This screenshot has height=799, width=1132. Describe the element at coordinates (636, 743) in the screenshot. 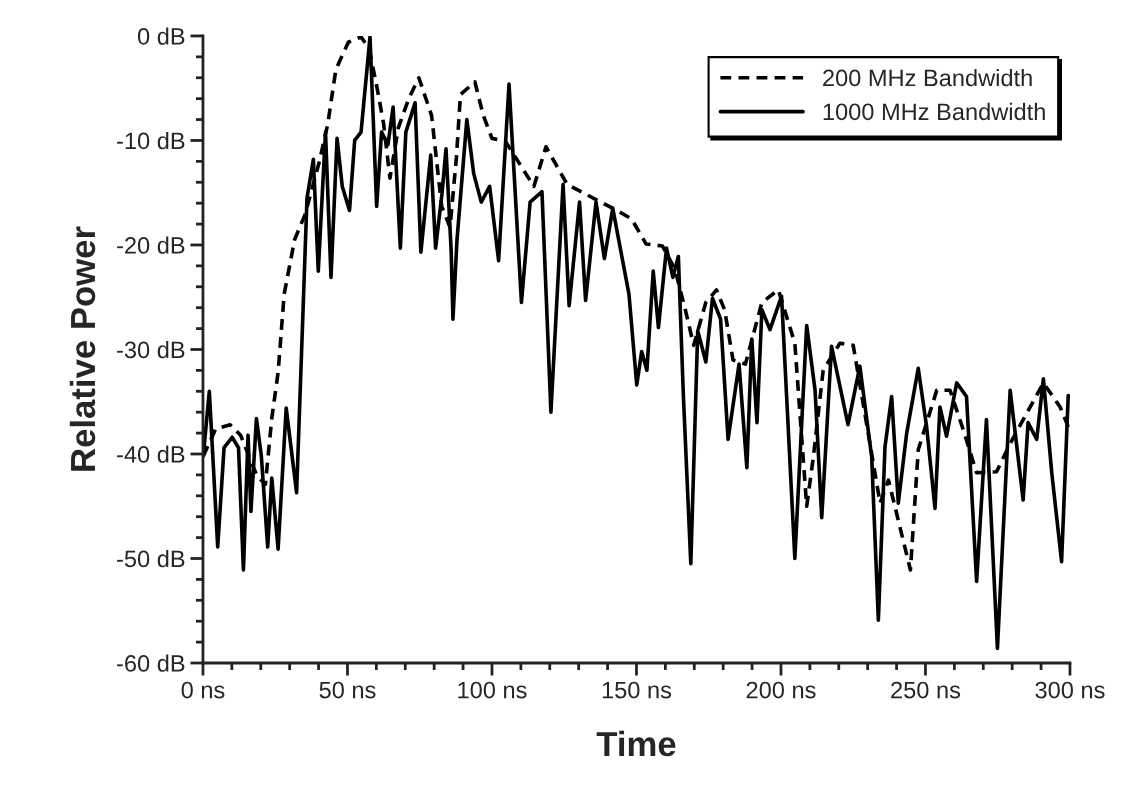

I see `x-axis-title: Time` at that location.